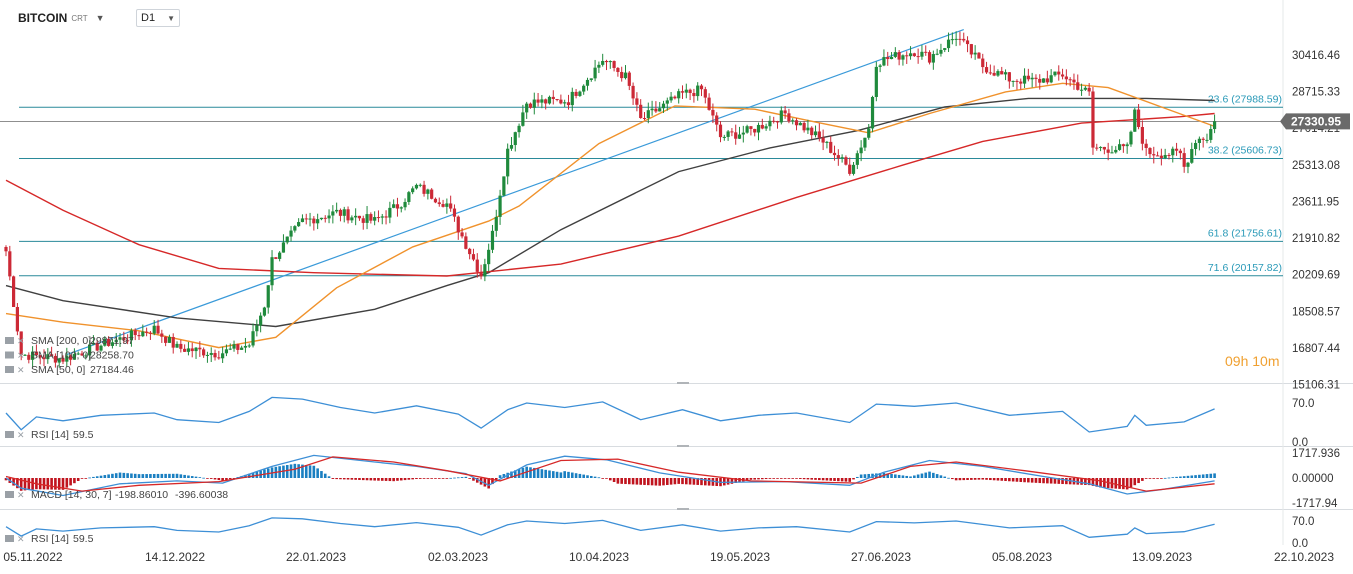 The image size is (1353, 574). Describe the element at coordinates (158, 18) in the screenshot. I see `timeframe-dropdown: D1 ▼` at that location.